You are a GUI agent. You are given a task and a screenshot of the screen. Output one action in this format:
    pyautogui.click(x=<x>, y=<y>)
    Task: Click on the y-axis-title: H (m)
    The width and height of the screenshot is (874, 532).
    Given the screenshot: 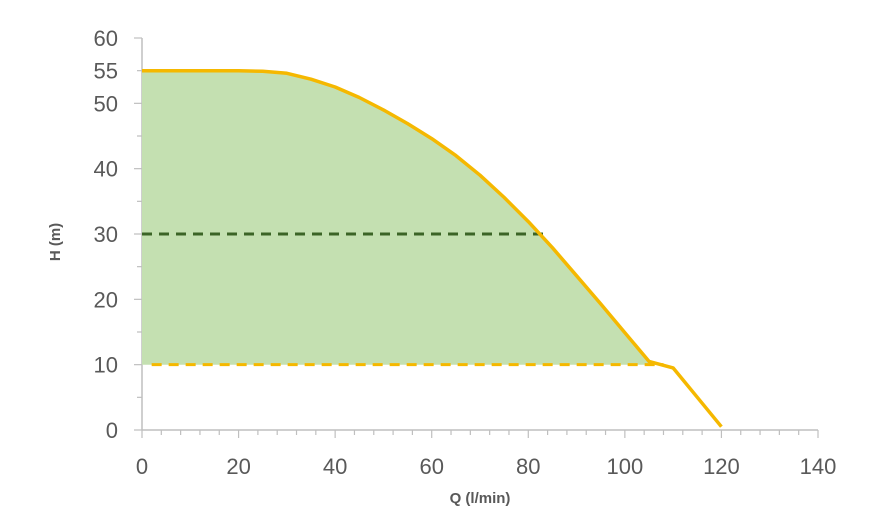 What is the action you would take?
    pyautogui.click(x=55, y=242)
    